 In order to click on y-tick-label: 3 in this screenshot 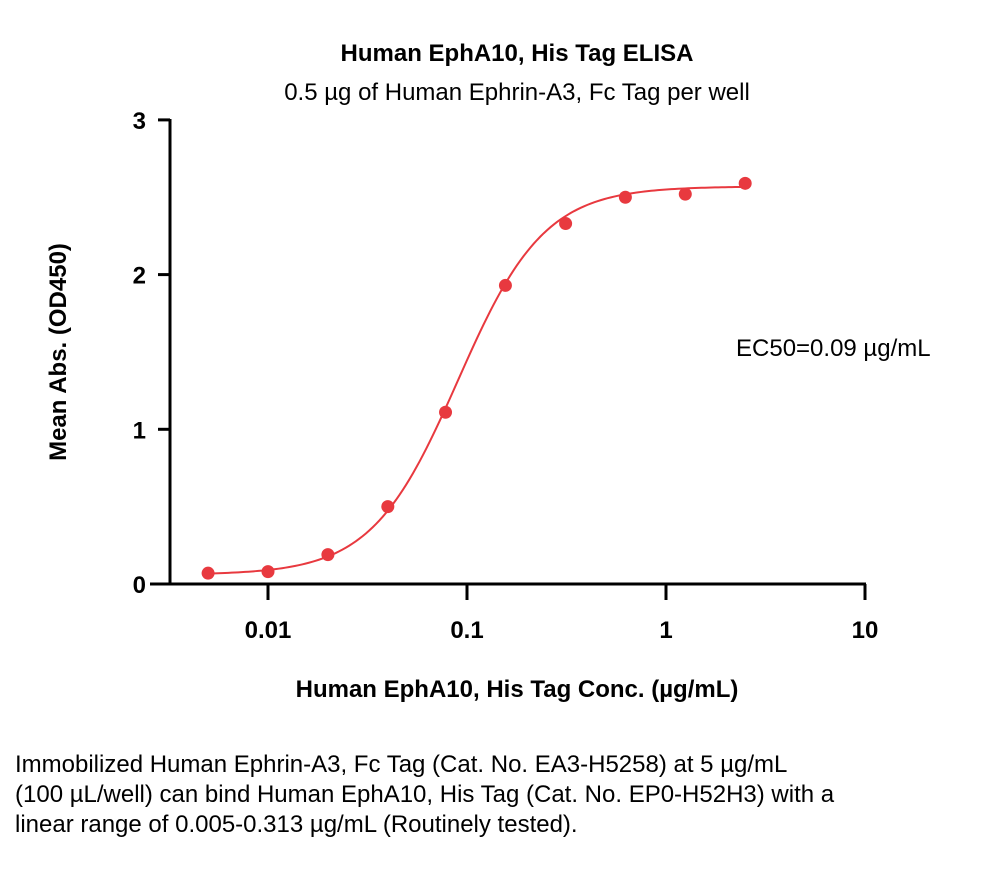, I will do `click(139, 121)`.